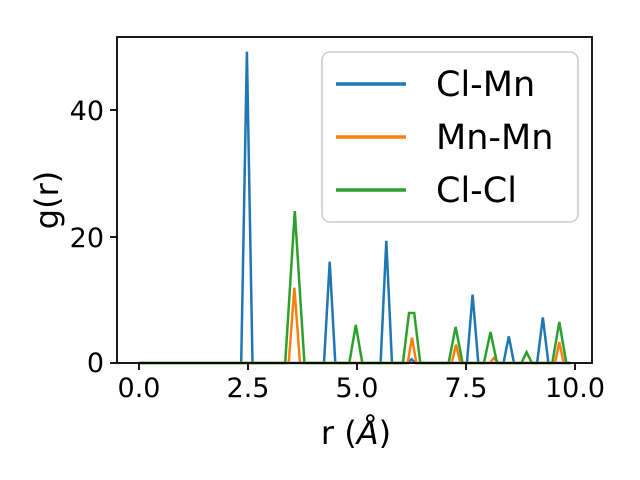 The height and width of the screenshot is (480, 640). Describe the element at coordinates (466, 388) in the screenshot. I see `x-tick-label-3: 7.5` at that location.